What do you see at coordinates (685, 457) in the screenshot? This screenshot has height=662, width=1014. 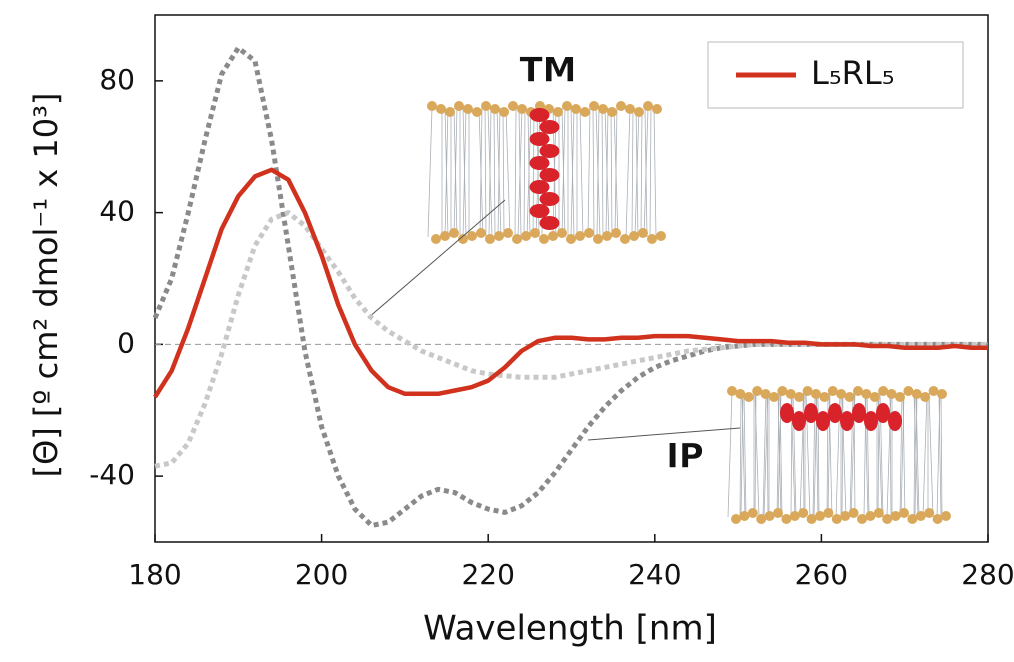 I see `curve-annotation: IP` at bounding box center [685, 457].